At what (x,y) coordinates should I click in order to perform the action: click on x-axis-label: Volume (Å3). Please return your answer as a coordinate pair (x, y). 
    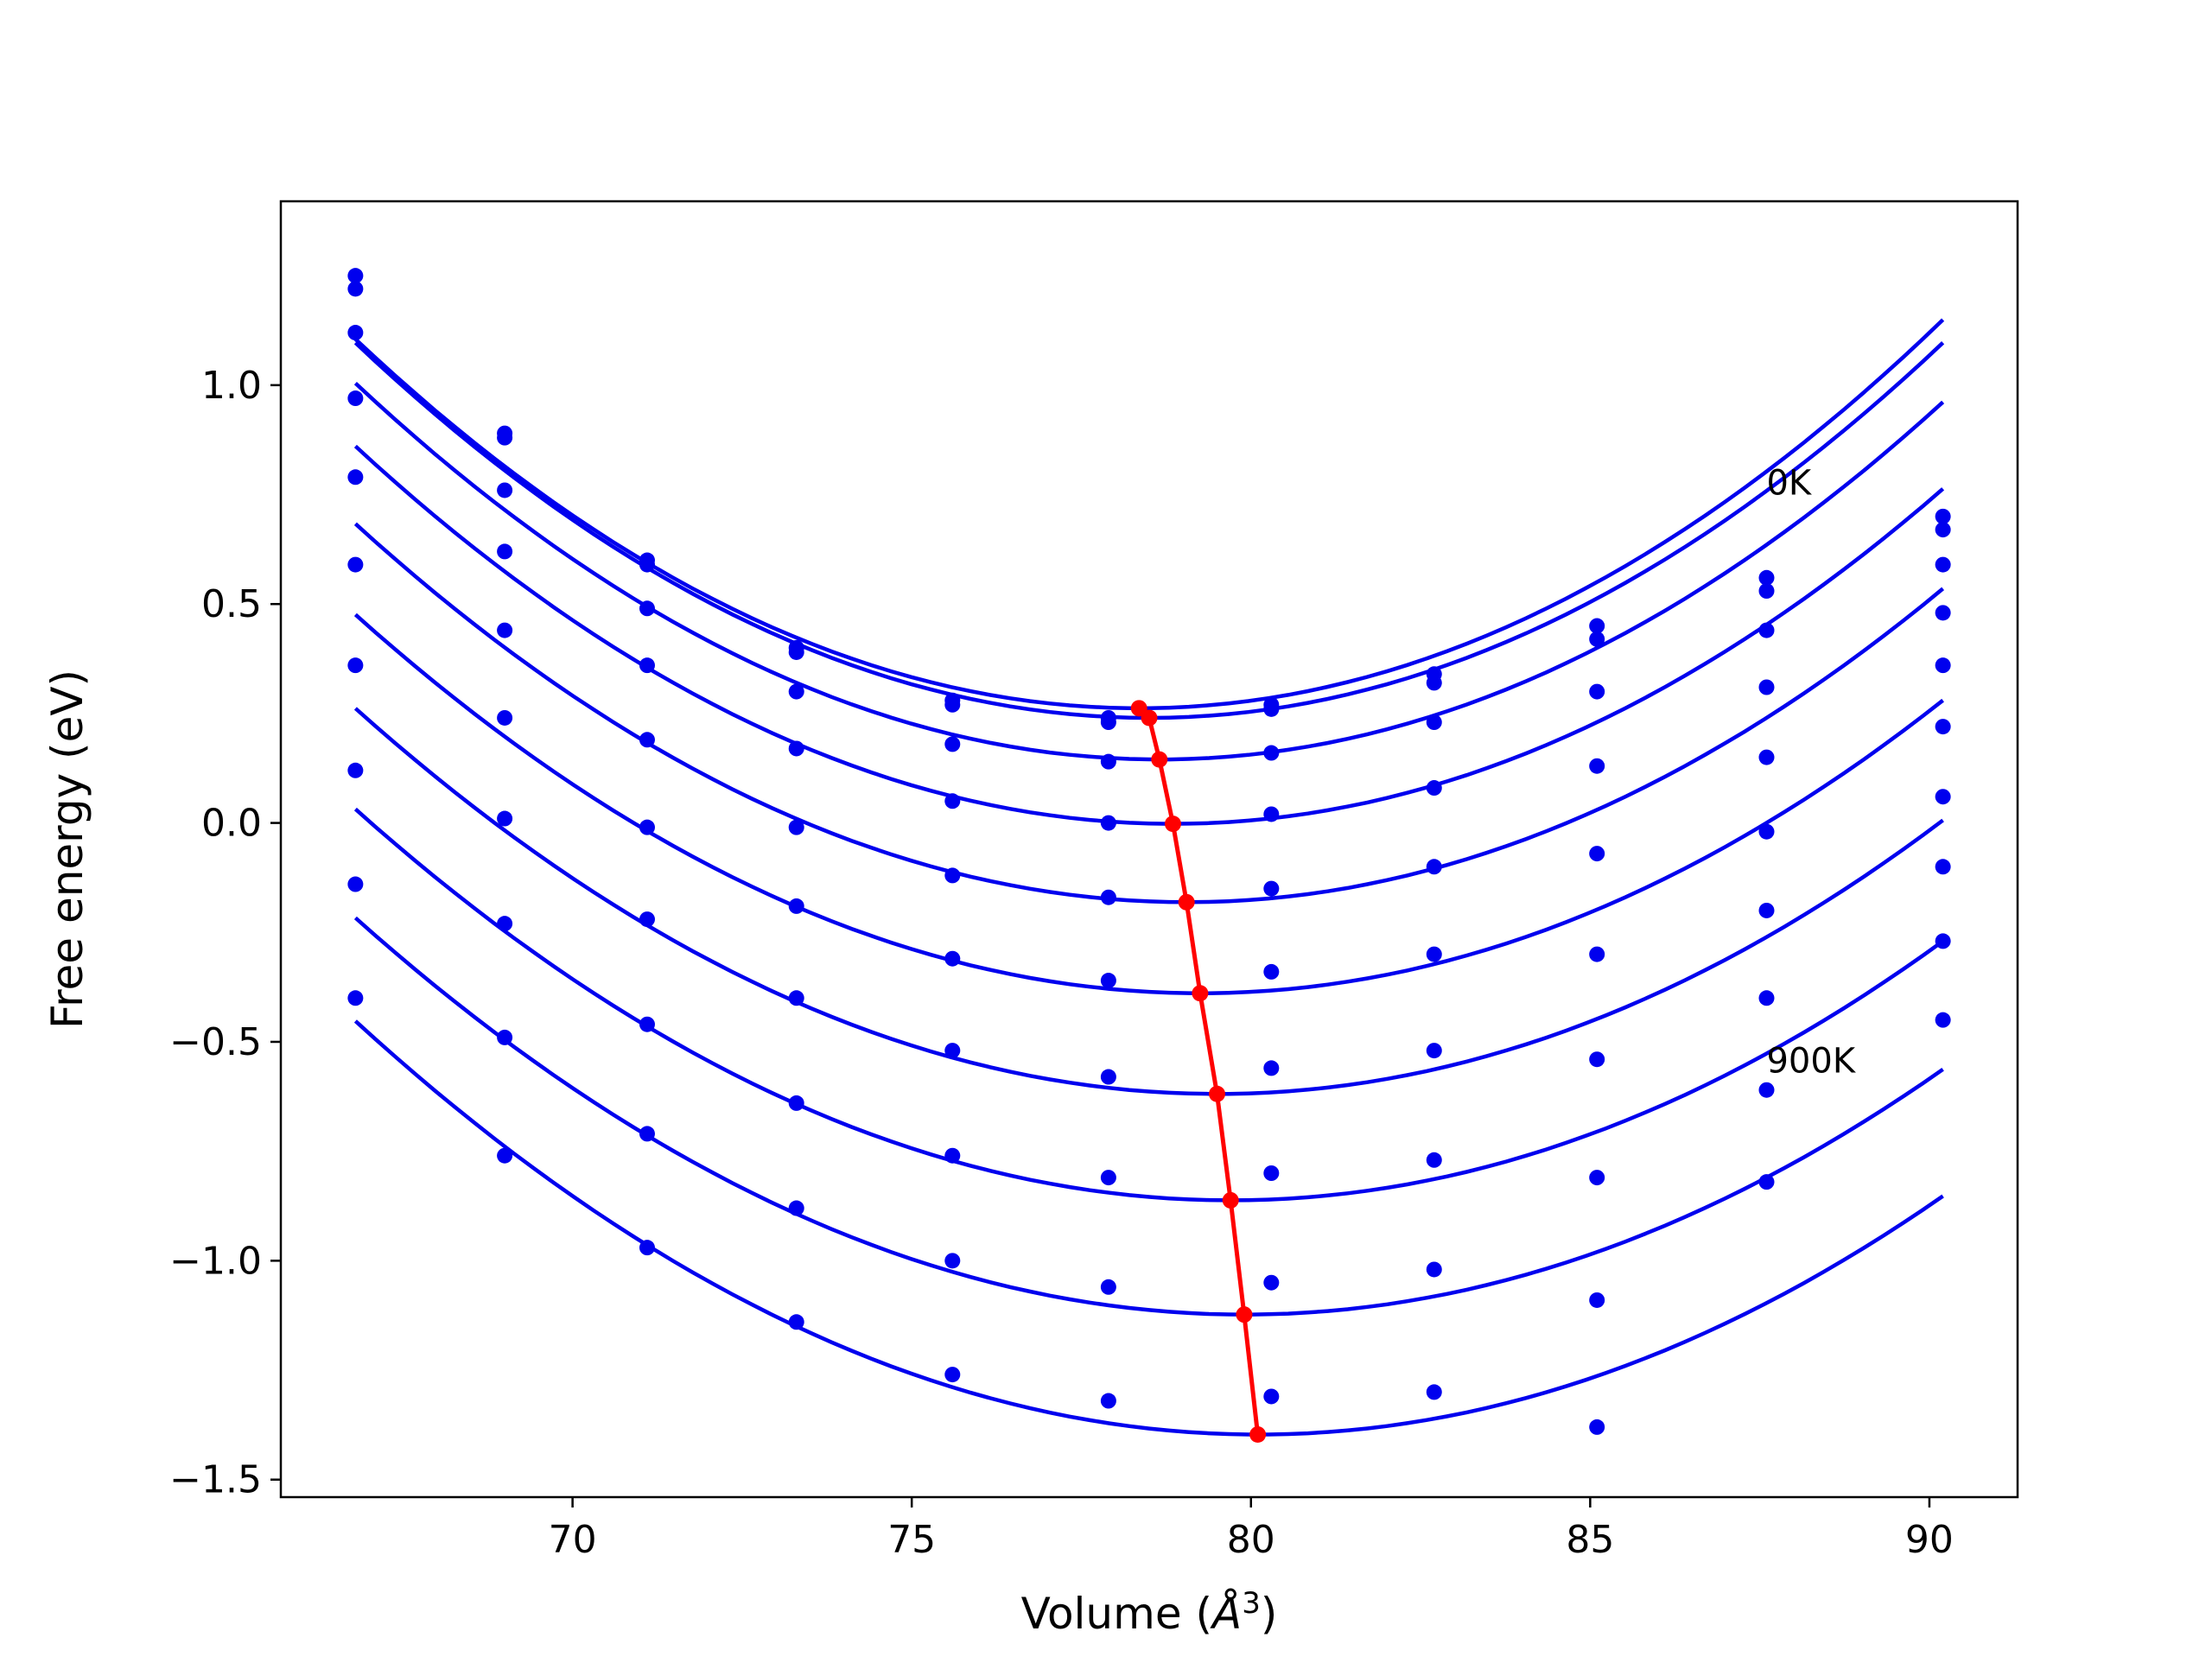
    Looking at the image, I should click on (1149, 1613).